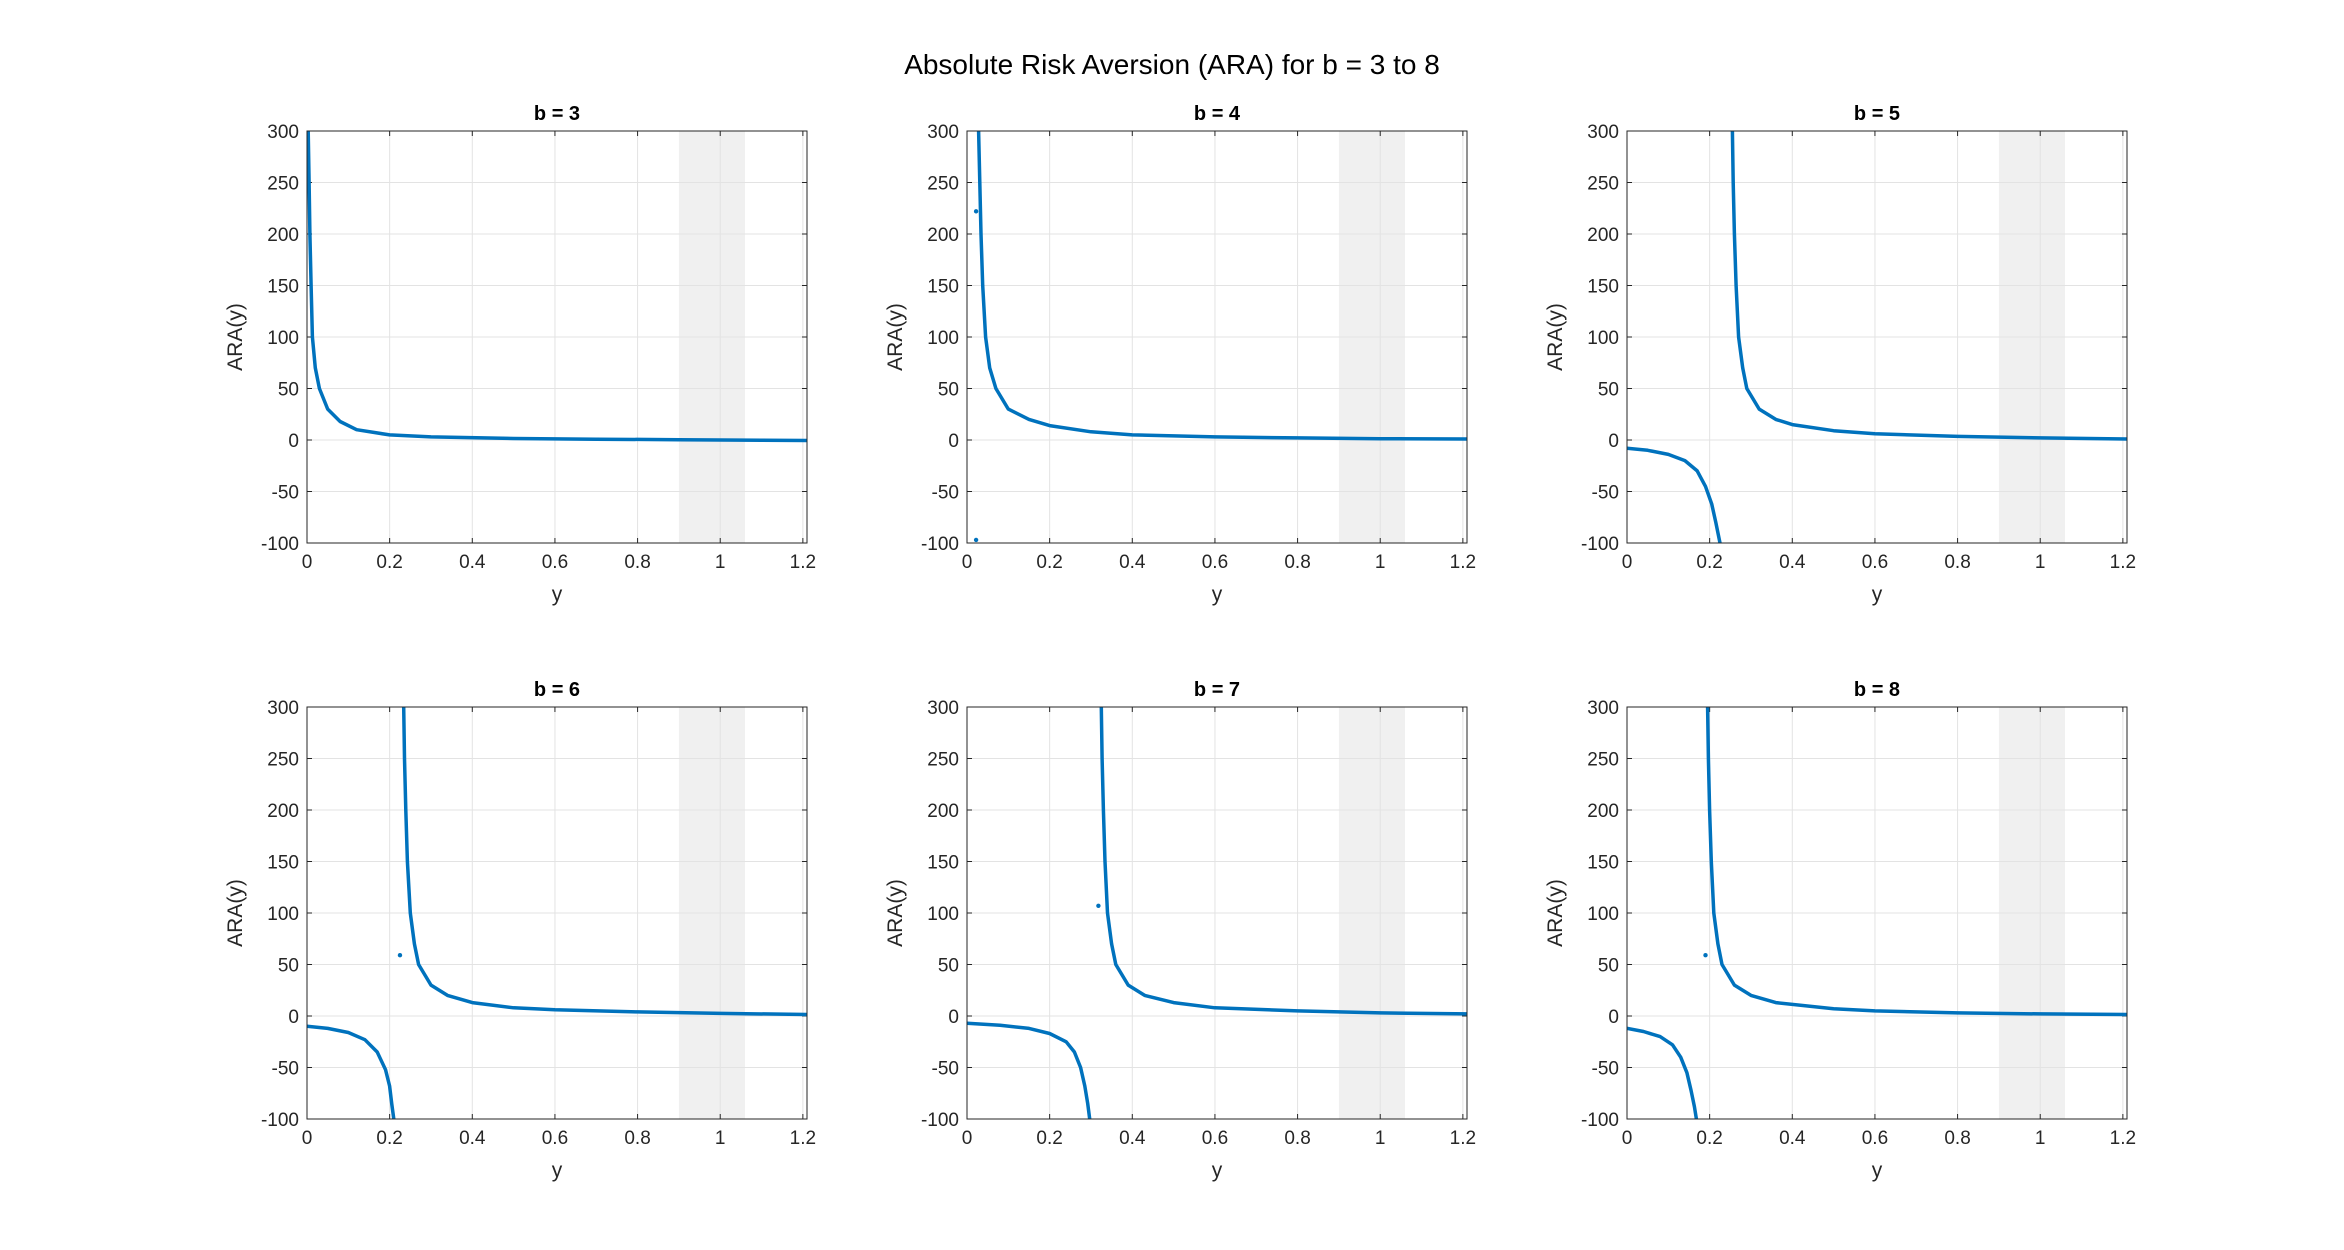 This screenshot has width=2344, height=1250. What do you see at coordinates (557, 690) in the screenshot?
I see `subplot-title: b = 6` at bounding box center [557, 690].